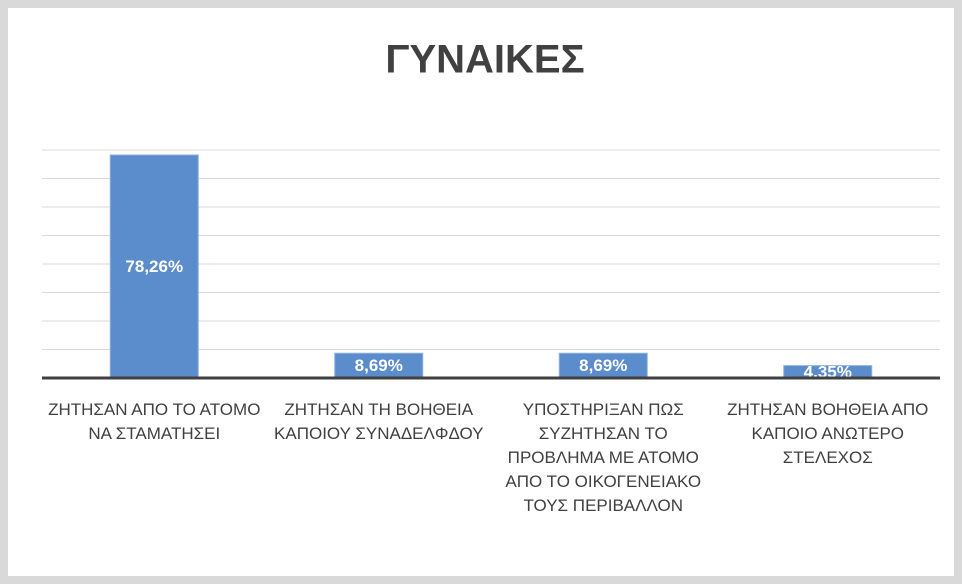 The width and height of the screenshot is (962, 584). I want to click on x-tick-label: ΖΗΤΗΣΑΝ ΤΗ ΒΟΗΘΕΙΑ ΚΑΠΟΙΟΥ ΣΥΝΑΔΕΛΦΔΟΥ, so click(379, 421).